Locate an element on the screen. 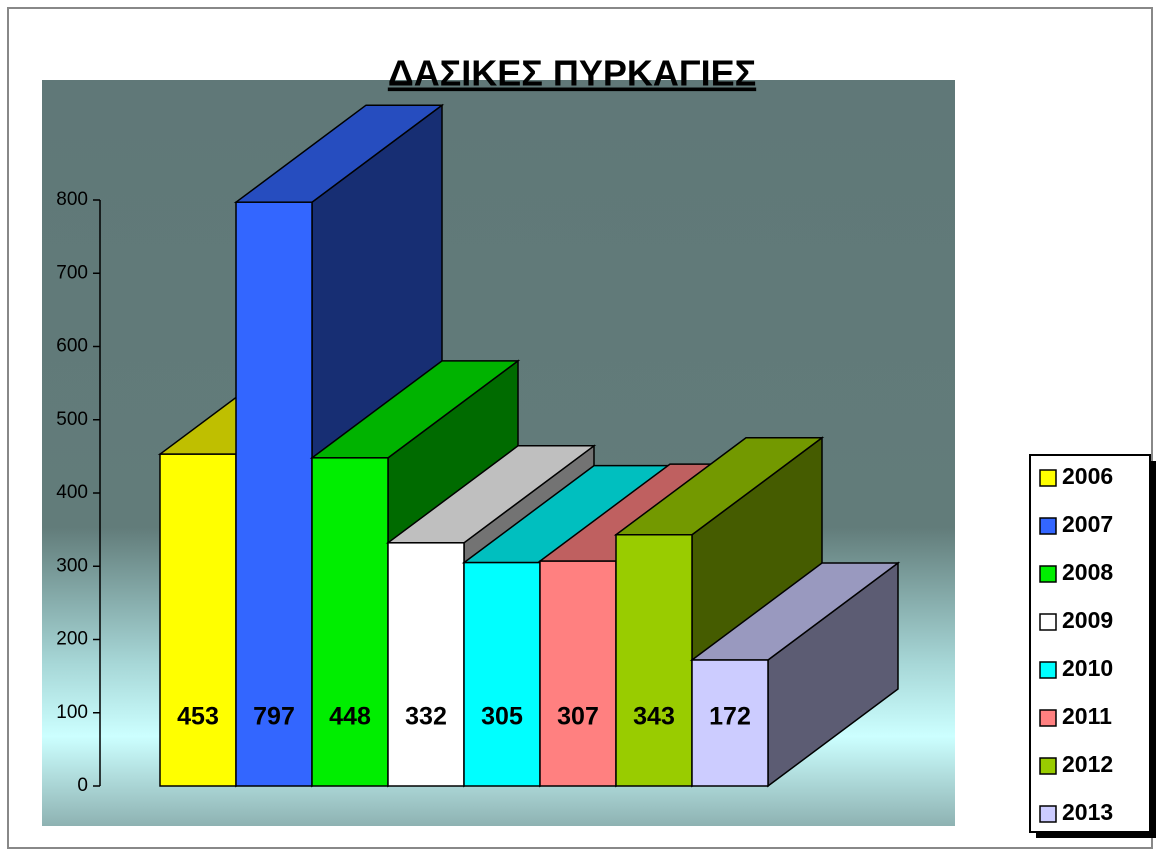 This screenshot has height=856, width=1160. y-tick-label: 500 is located at coordinates (72, 419).